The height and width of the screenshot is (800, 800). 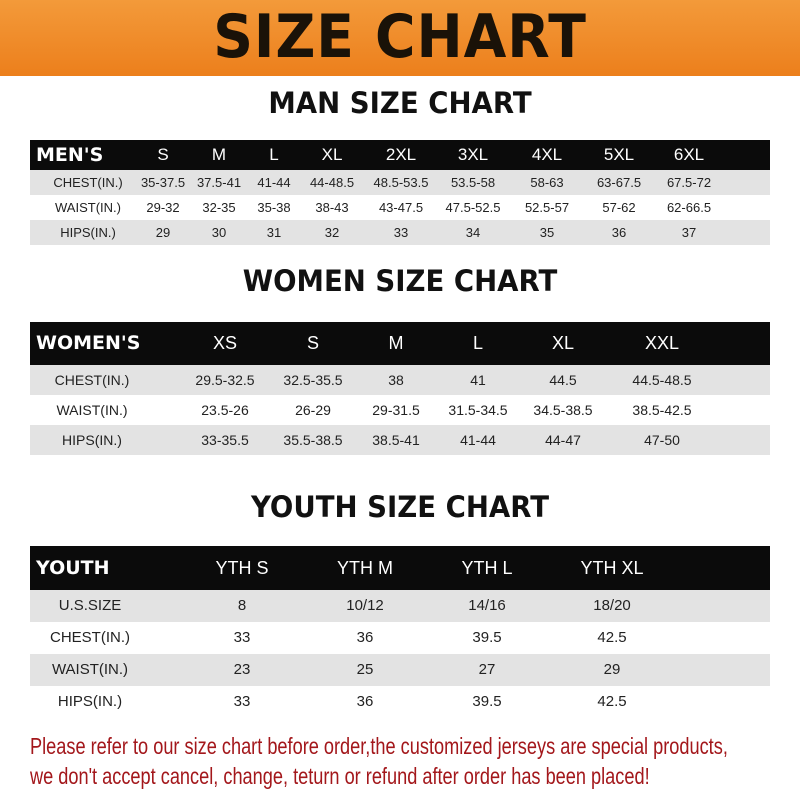 What do you see at coordinates (473, 154) in the screenshot?
I see `size-header: 3XL` at bounding box center [473, 154].